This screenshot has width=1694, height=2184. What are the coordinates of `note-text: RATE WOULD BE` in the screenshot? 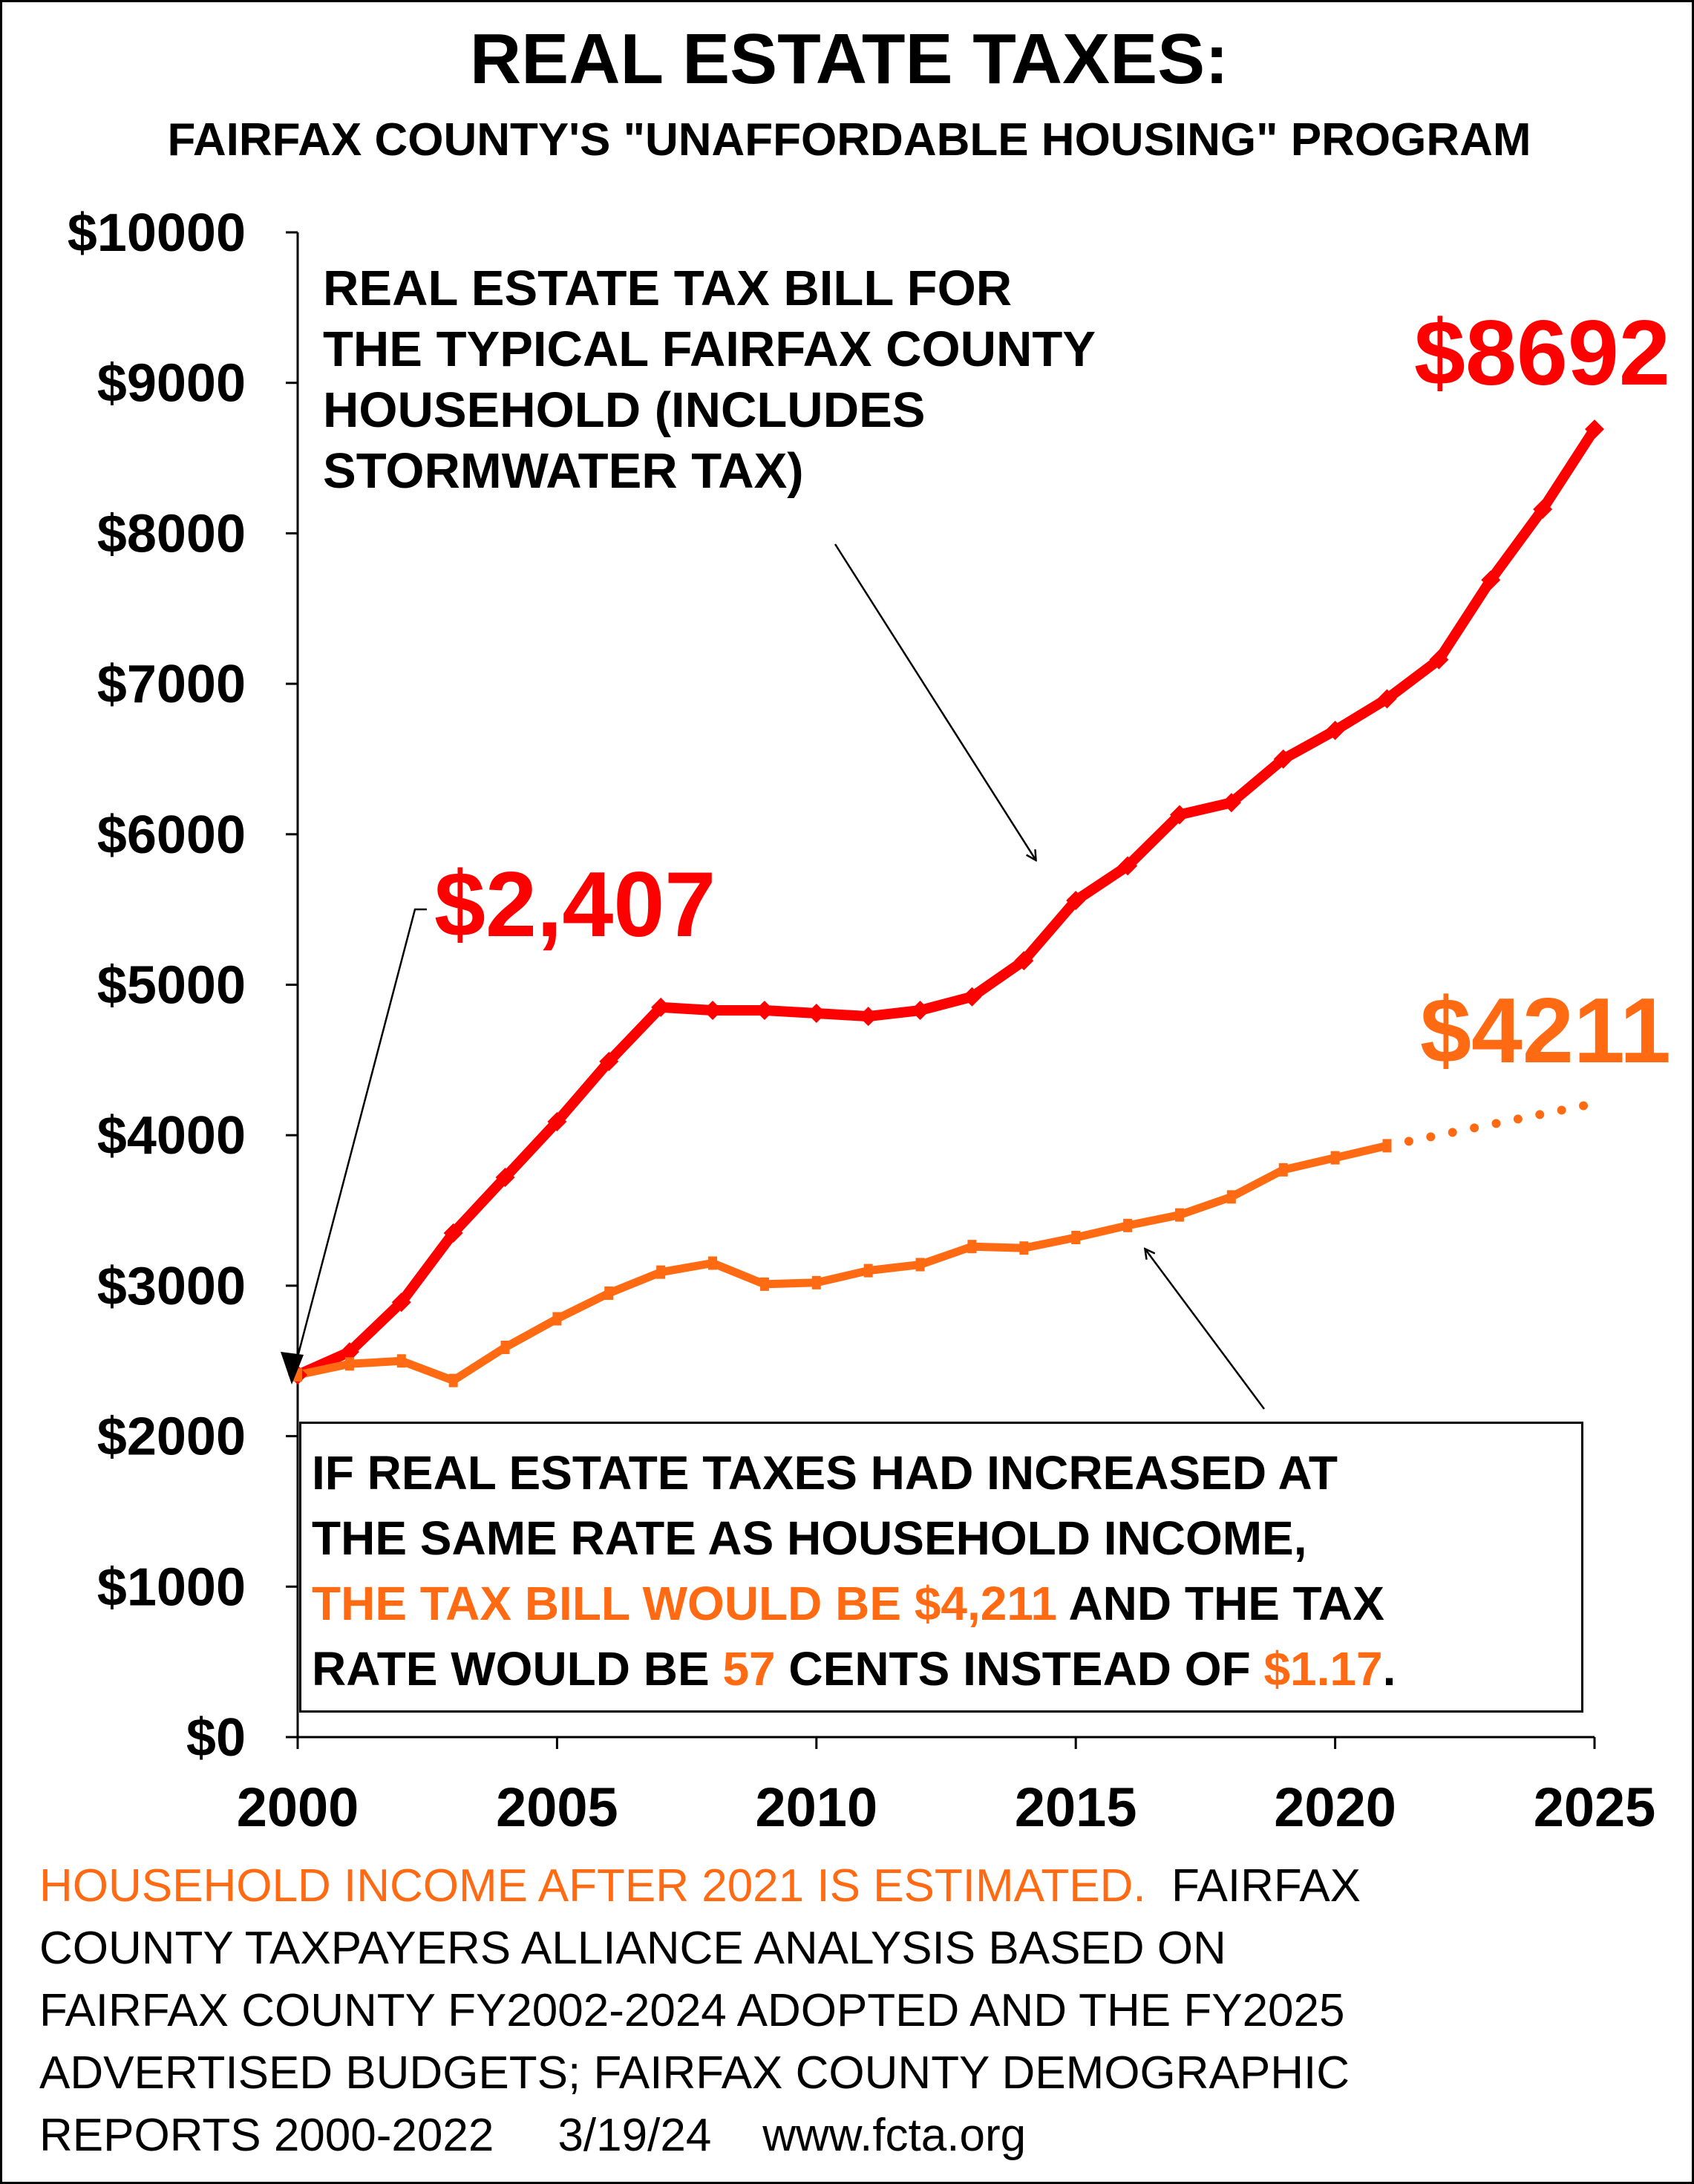 It's located at (517, 1669).